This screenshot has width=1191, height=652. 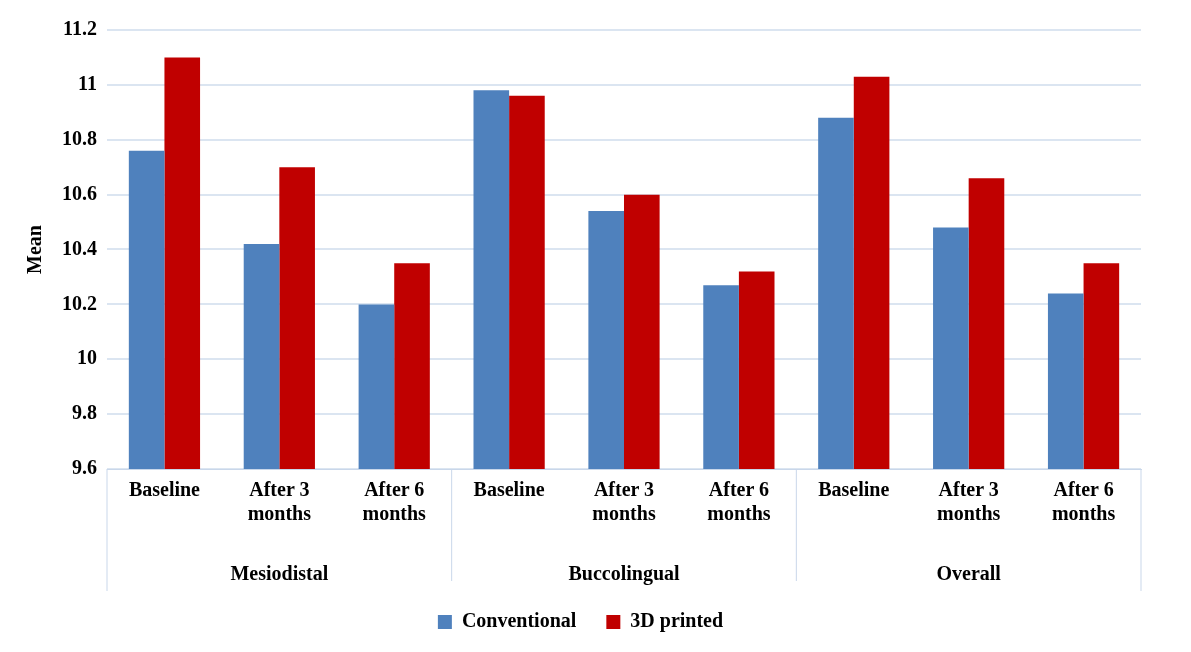 I want to click on y-tick-label: 11, so click(x=87, y=83).